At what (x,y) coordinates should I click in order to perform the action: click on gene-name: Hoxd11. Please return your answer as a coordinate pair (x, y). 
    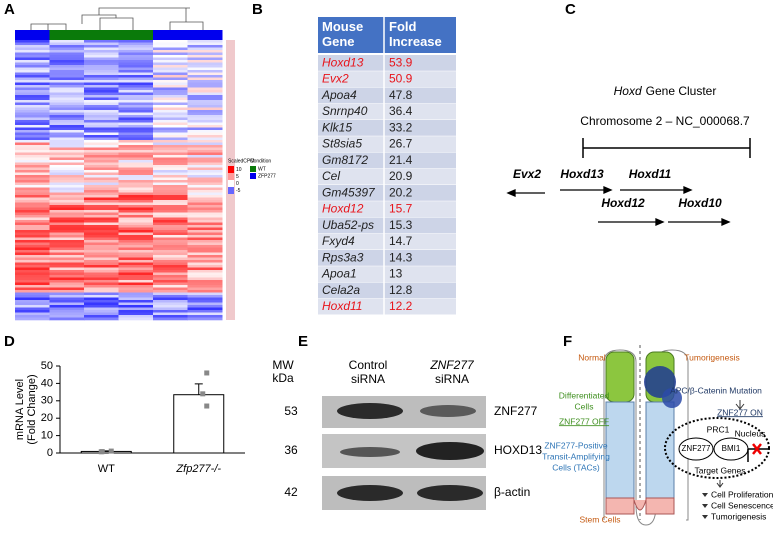
    Looking at the image, I should click on (342, 306).